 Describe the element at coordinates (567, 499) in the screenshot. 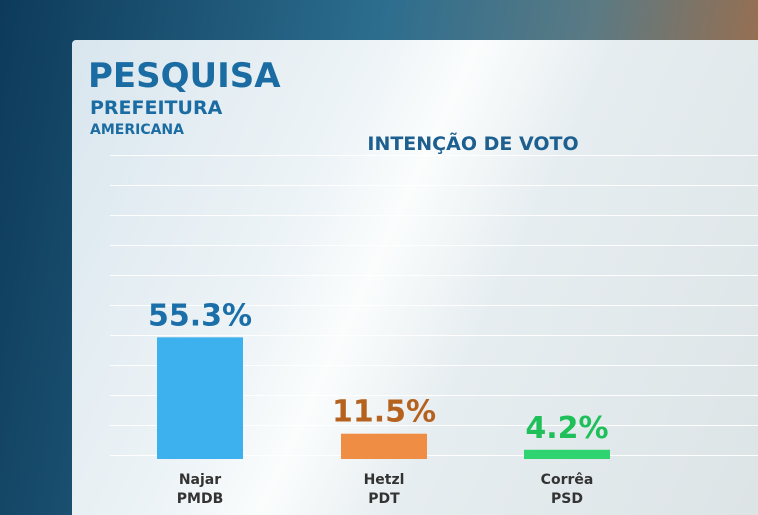

I see `party-label: PSD` at that location.